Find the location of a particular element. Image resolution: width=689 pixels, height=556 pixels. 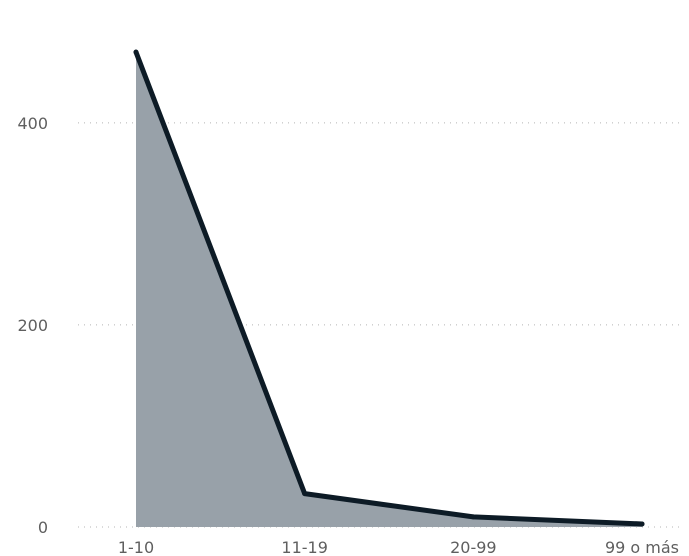

y-axis: 0 200 400 is located at coordinates (32, 325).